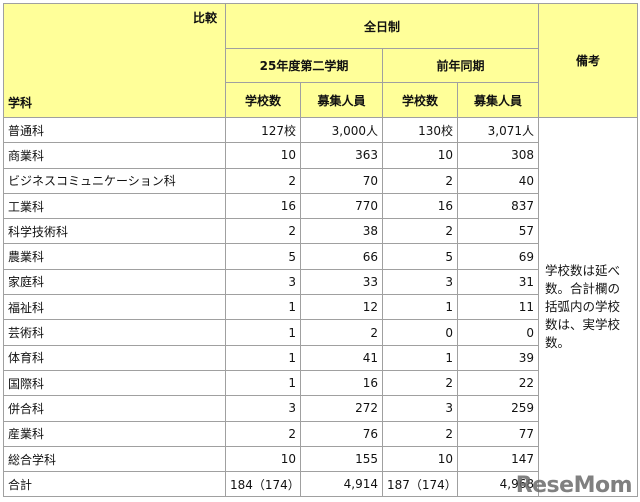 The image size is (640, 502). Describe the element at coordinates (498, 484) in the screenshot. I see `number-cell: 4,968` at that location.